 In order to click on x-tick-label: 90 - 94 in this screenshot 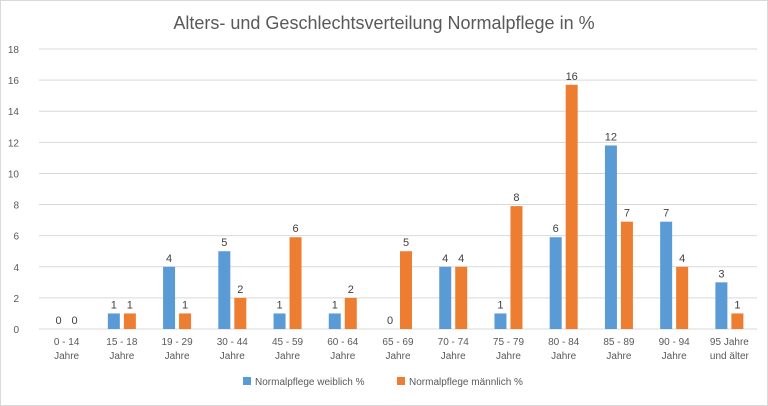, I will do `click(675, 342)`.